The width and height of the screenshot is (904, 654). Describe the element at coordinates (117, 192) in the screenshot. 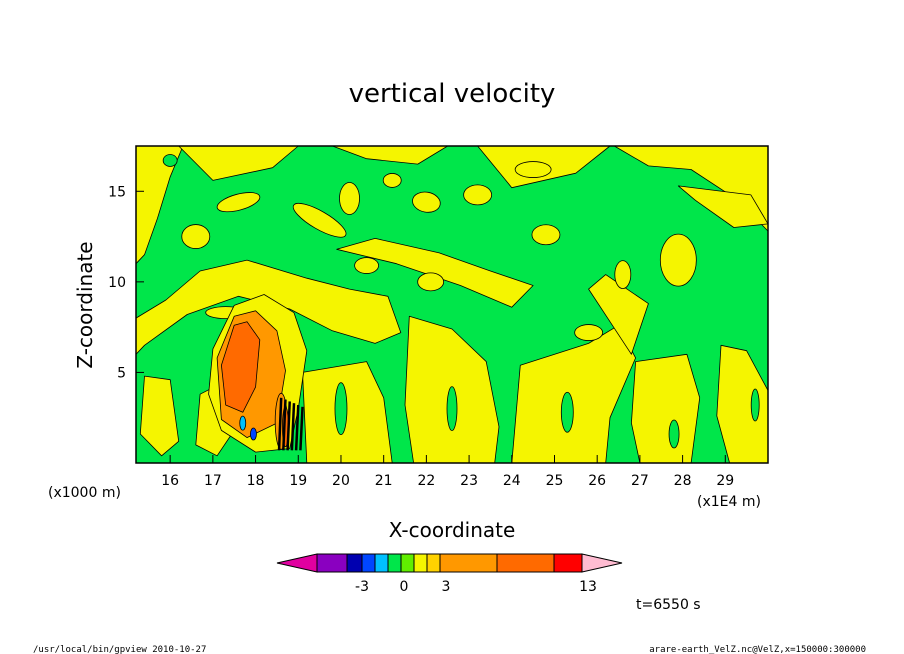

I see `y-tick-label: 15` at that location.